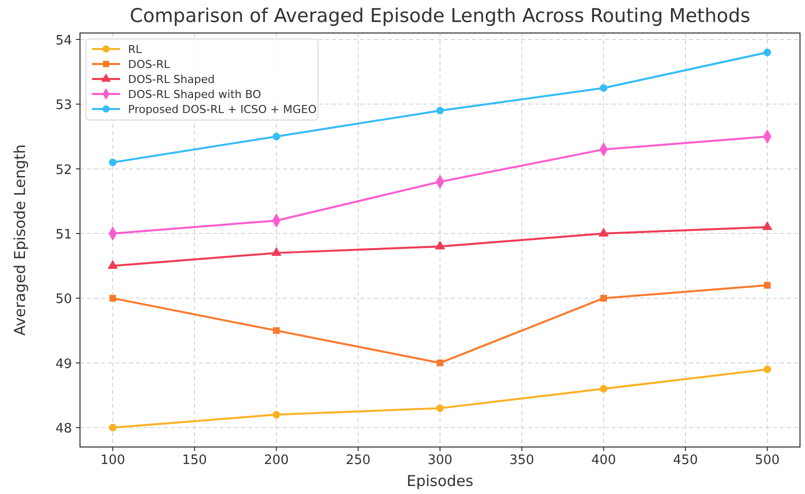 This screenshot has height=494, width=805. What do you see at coordinates (63, 429) in the screenshot?
I see `y-tick-label: 48` at bounding box center [63, 429].